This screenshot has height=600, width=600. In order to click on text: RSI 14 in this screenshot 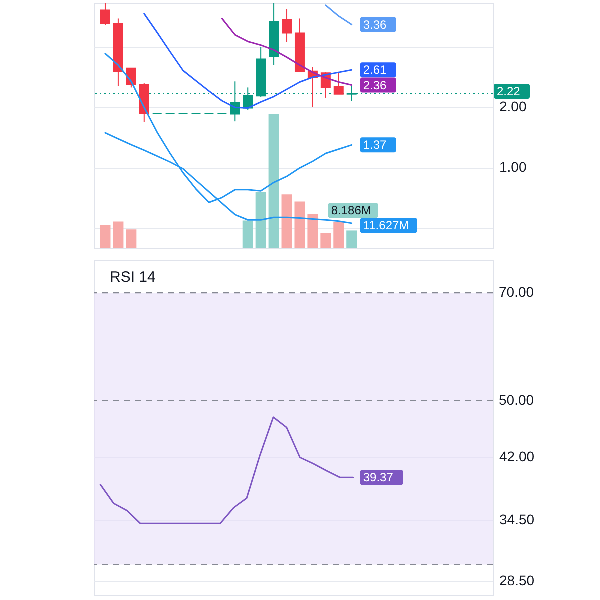, I will do `click(133, 277)`.